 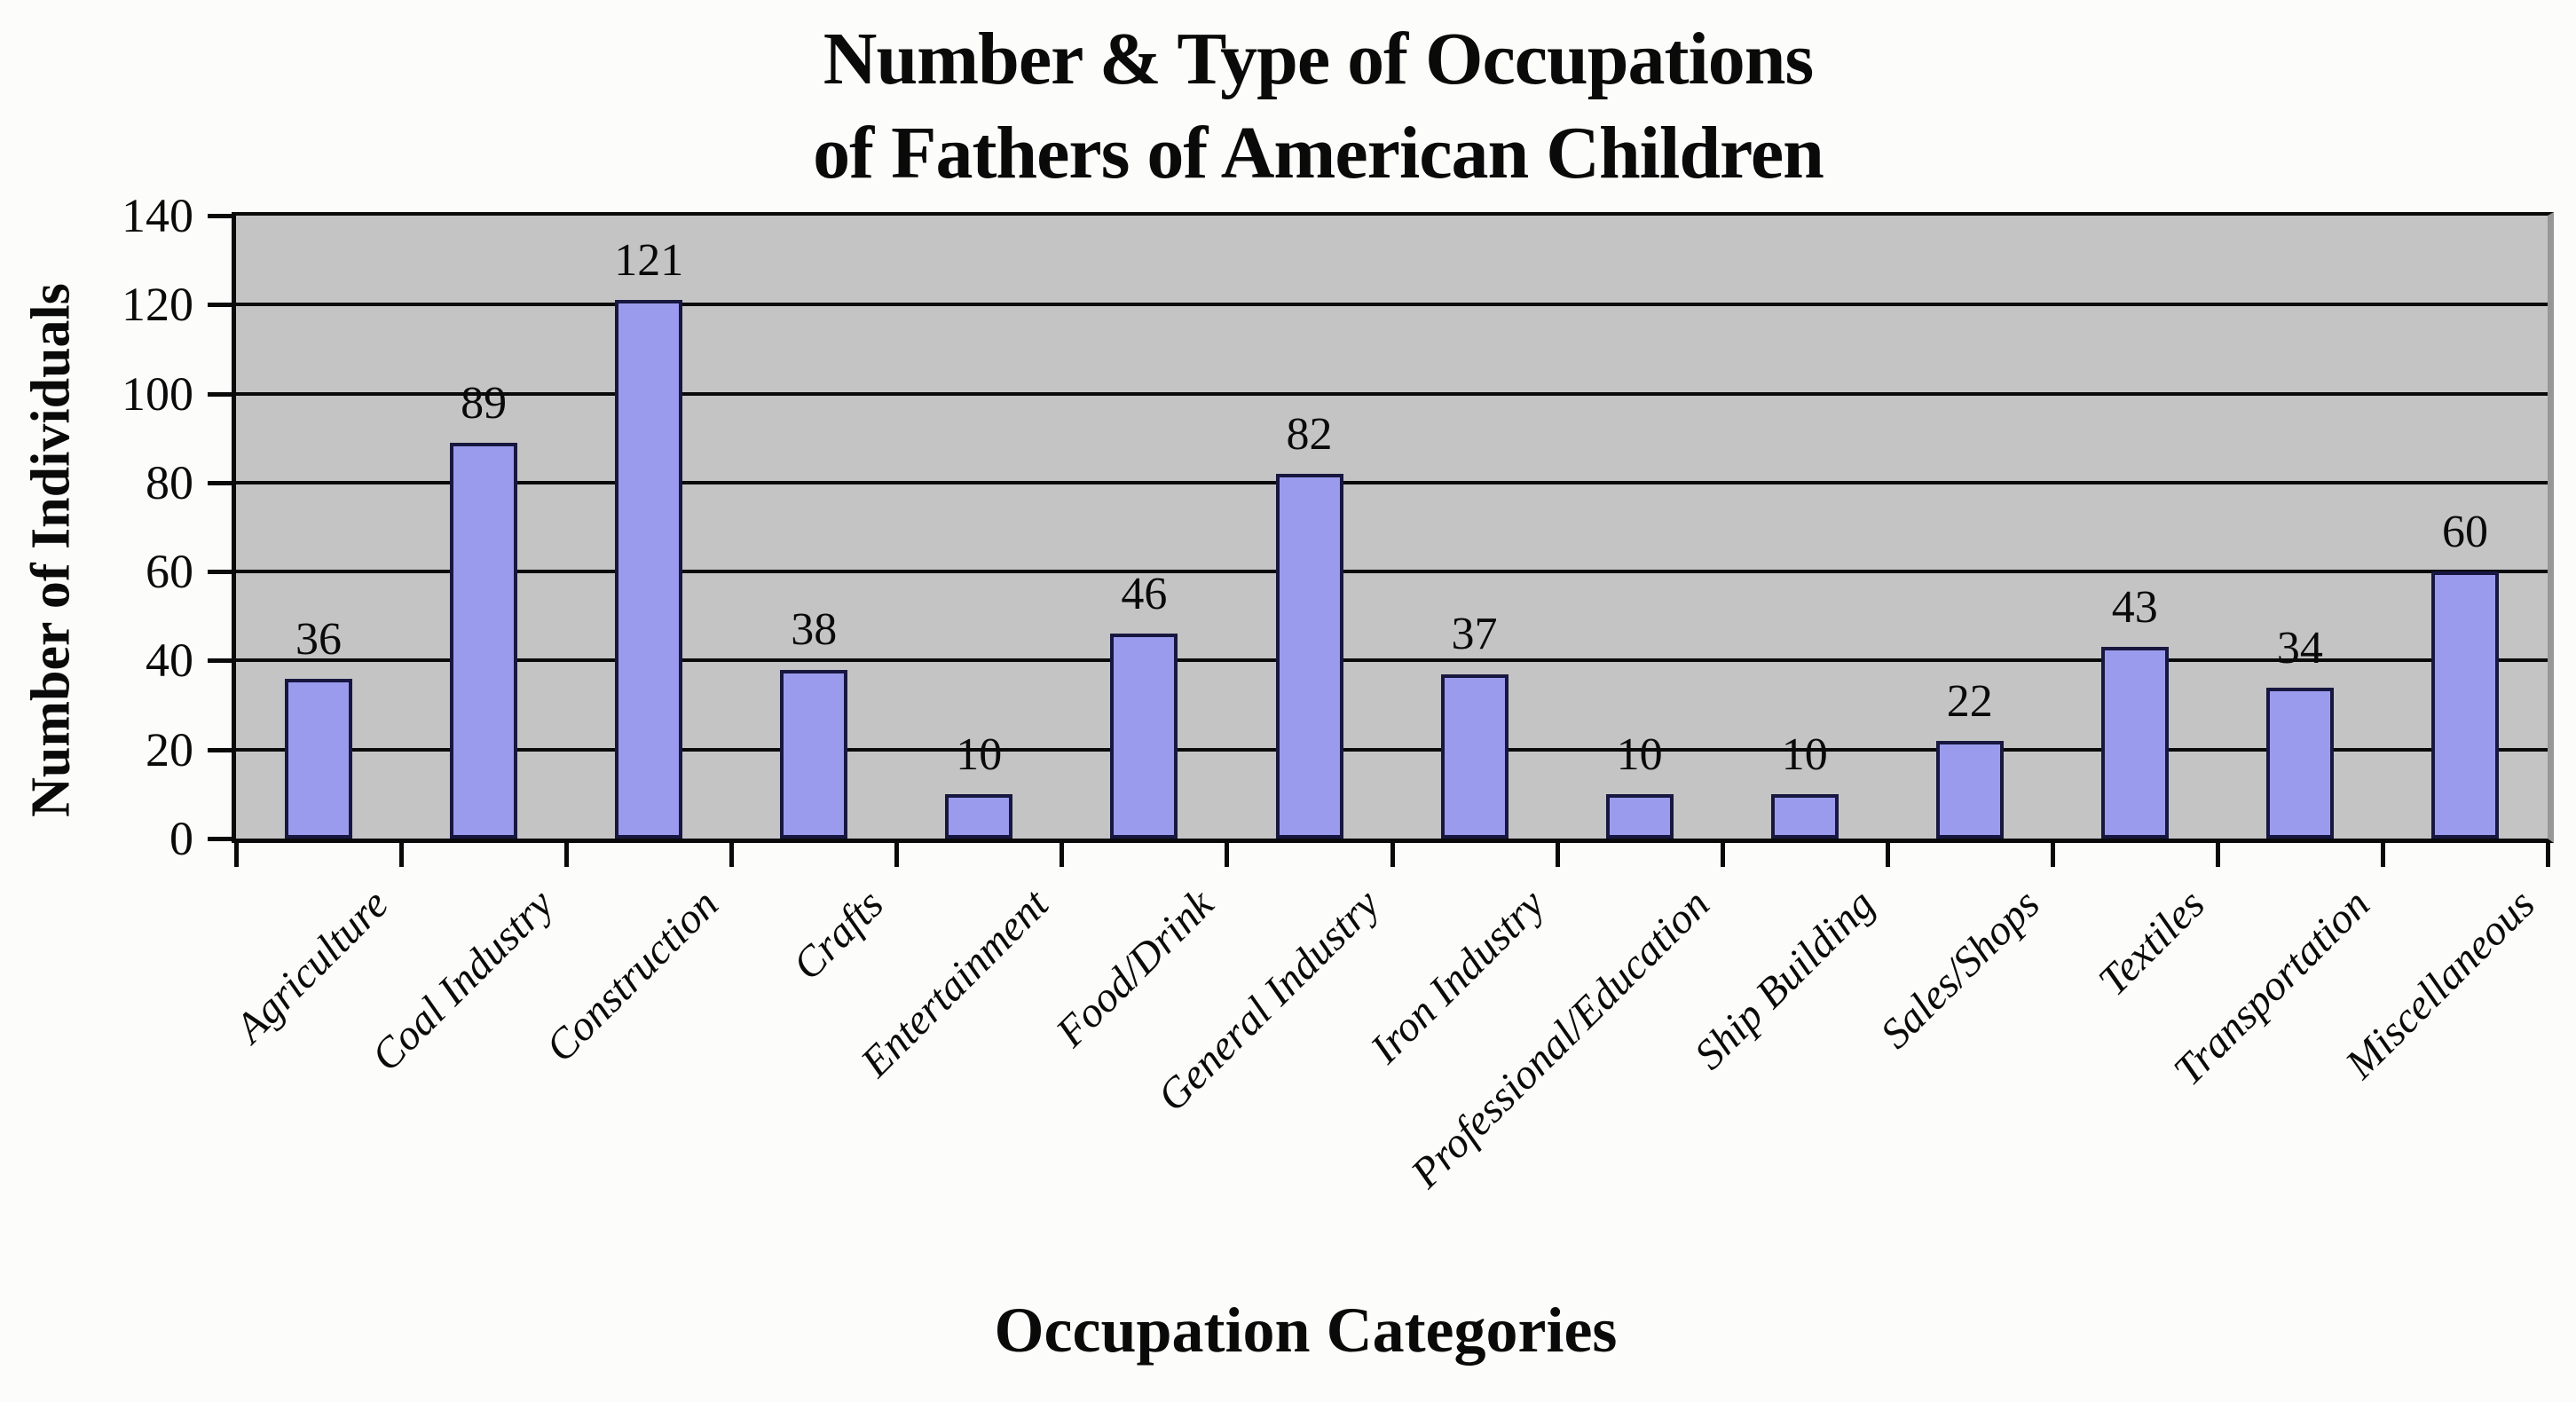 I want to click on chart-title-line1: Number & Type of Occupations, so click(x=1319, y=59).